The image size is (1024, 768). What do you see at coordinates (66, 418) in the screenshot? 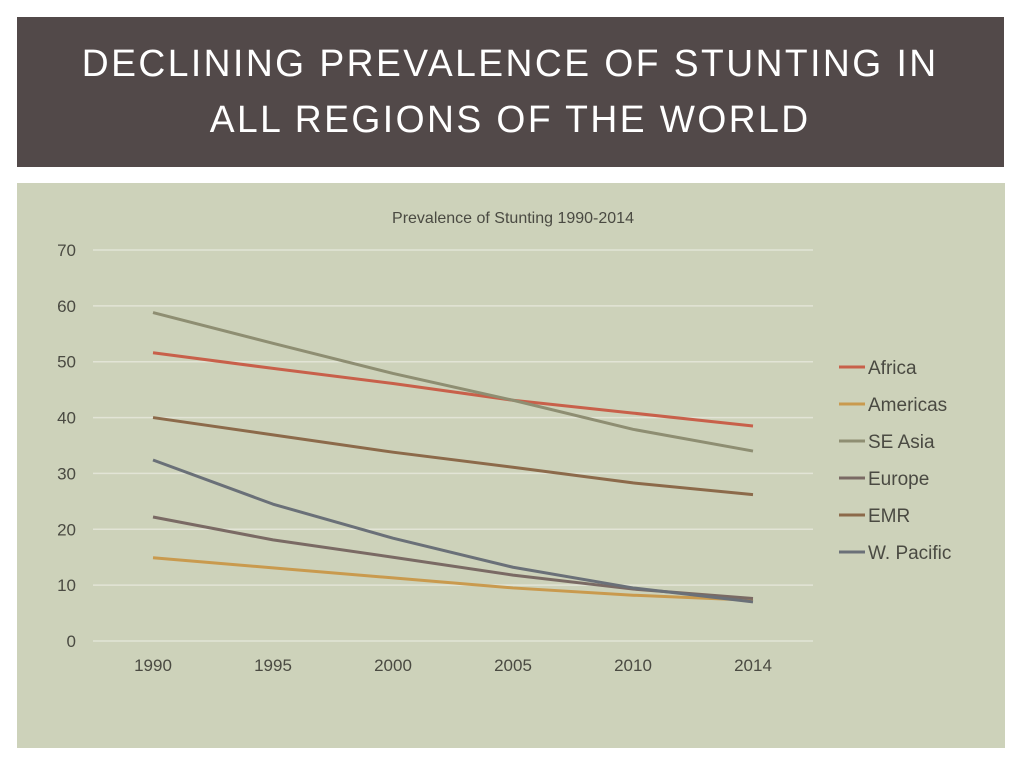
I see `y-tick-label: 40` at bounding box center [66, 418].